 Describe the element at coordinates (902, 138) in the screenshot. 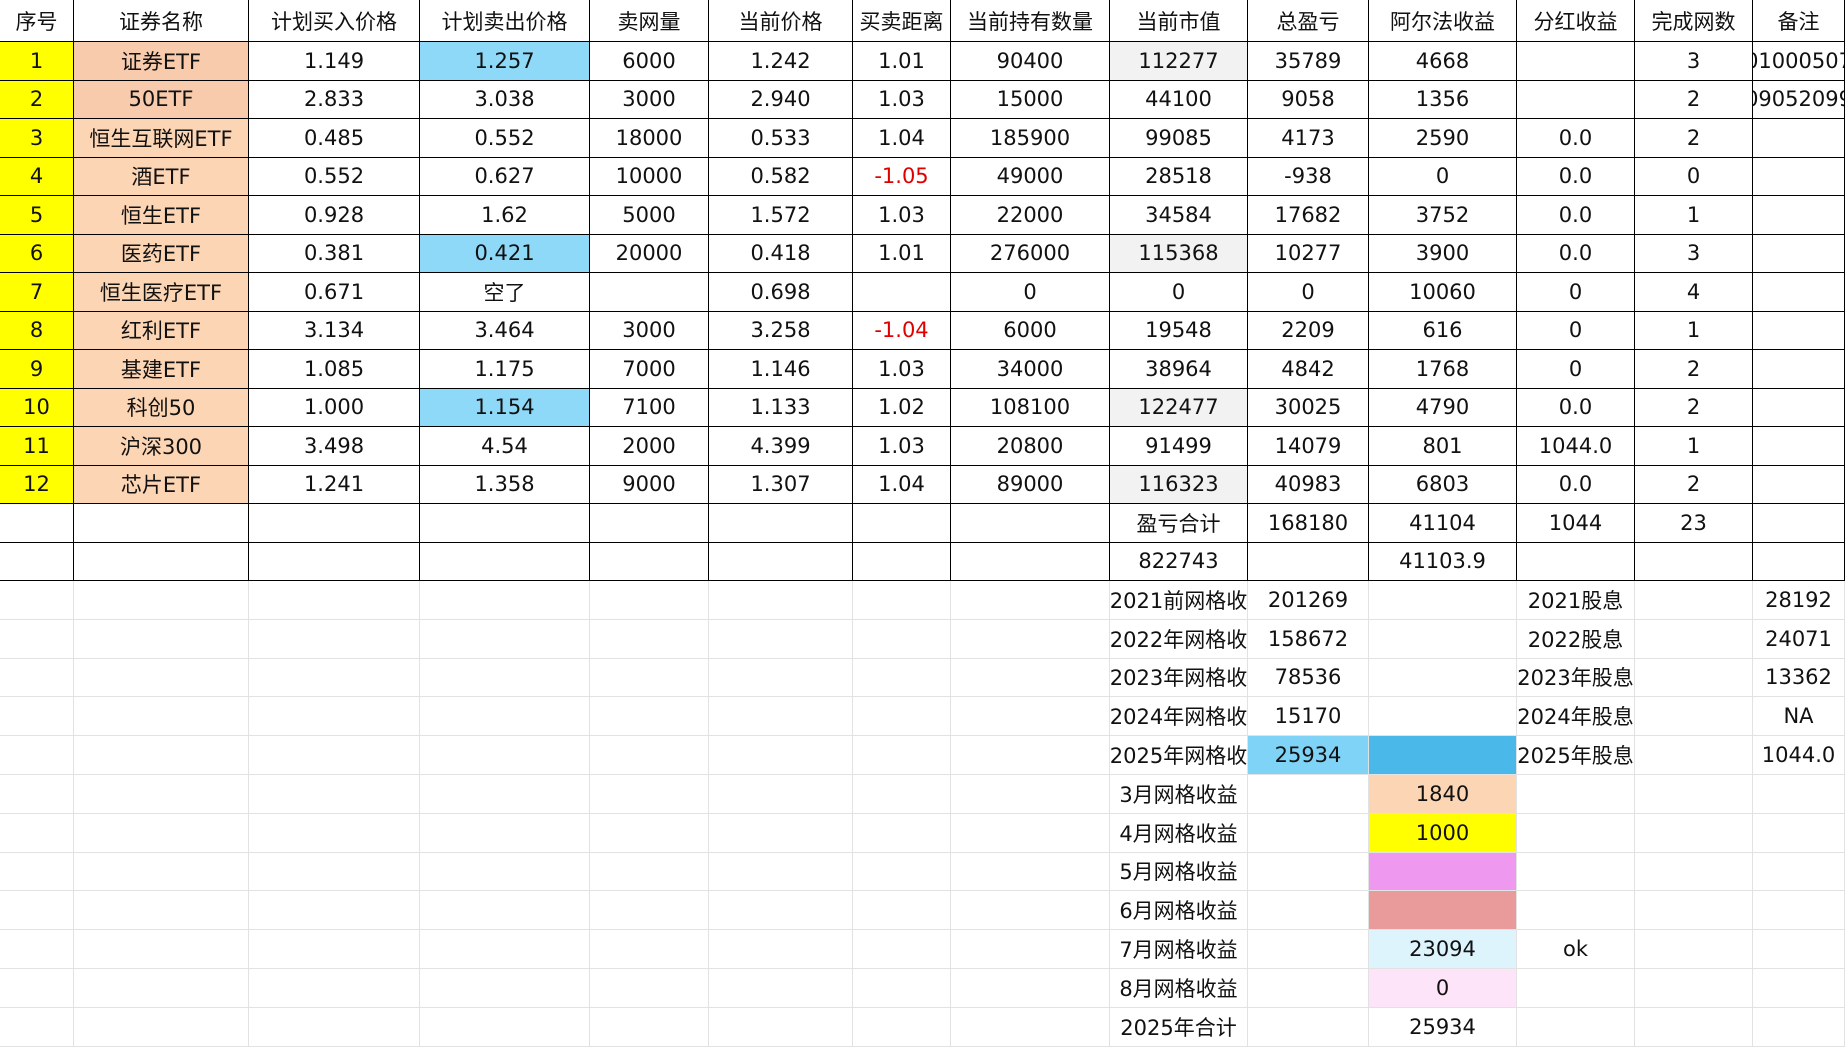

I see `cell: 1.04` at that location.